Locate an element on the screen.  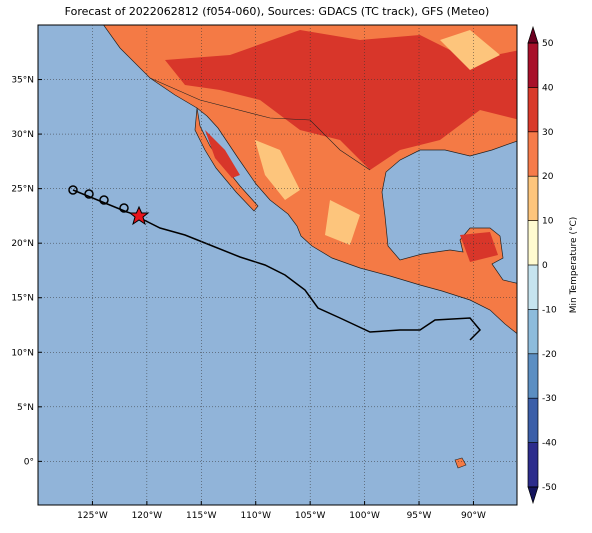
colorbar-tick-label: -30 is located at coordinates (549, 399).